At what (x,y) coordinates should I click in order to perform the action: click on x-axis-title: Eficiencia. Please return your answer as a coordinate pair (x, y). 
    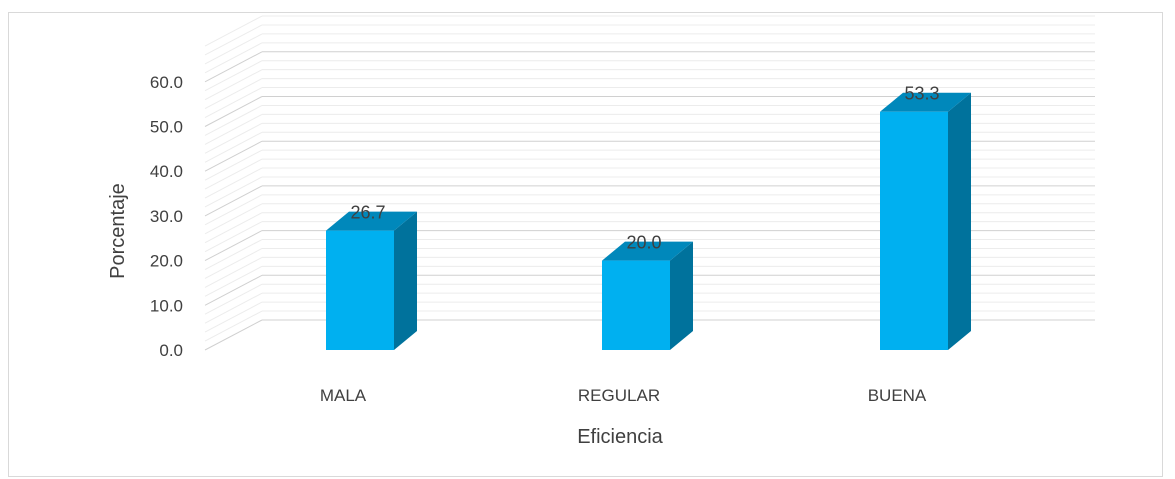
    Looking at the image, I should click on (620, 437).